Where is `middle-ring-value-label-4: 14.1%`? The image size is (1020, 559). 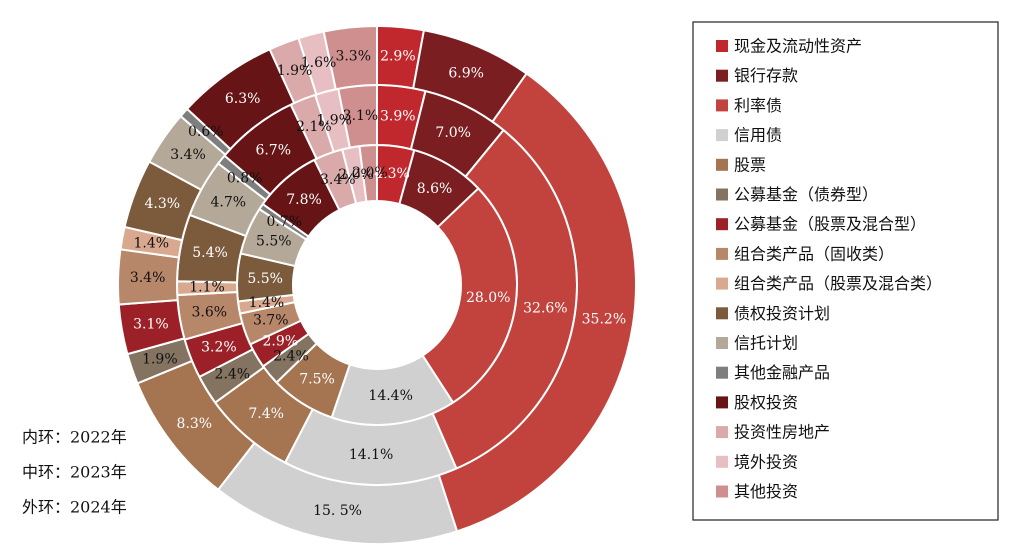
middle-ring-value-label-4: 14.1% is located at coordinates (371, 455).